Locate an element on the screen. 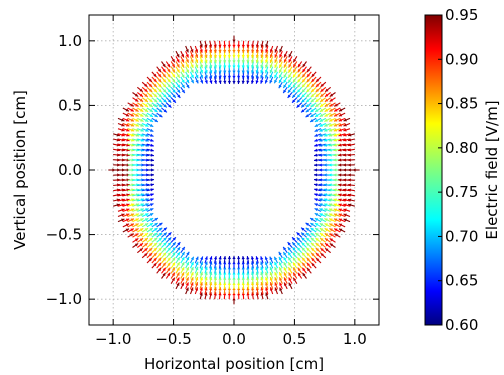  x-tick-label: 0.0 is located at coordinates (234, 339).